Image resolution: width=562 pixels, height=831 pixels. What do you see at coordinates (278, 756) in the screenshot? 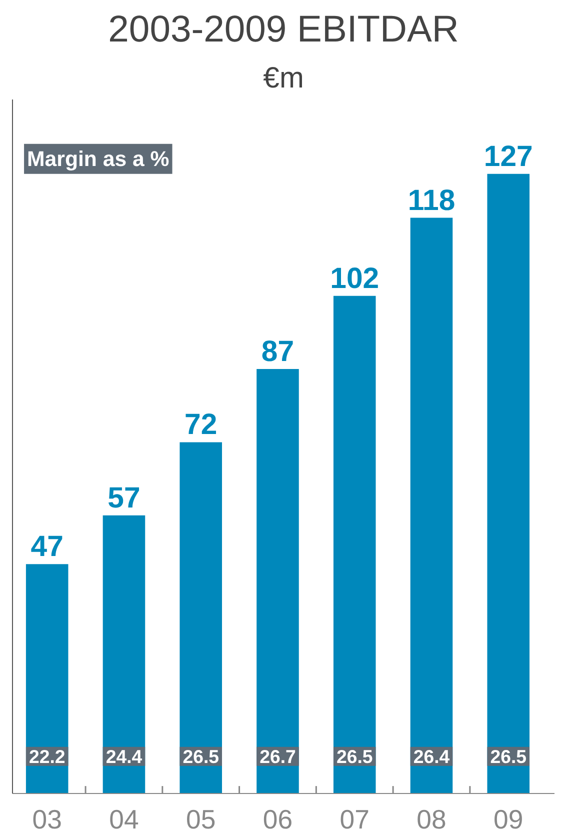
I see `annotation: 26.7` at bounding box center [278, 756].